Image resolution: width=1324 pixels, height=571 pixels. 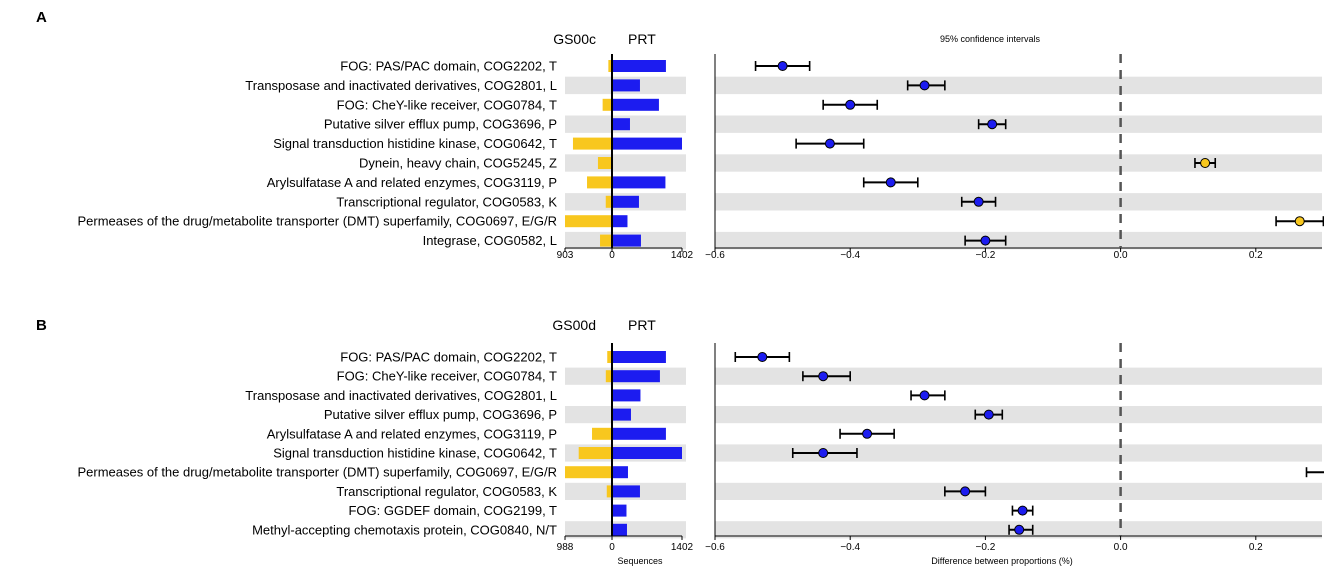 I want to click on panel-letter: A, so click(x=41, y=17).